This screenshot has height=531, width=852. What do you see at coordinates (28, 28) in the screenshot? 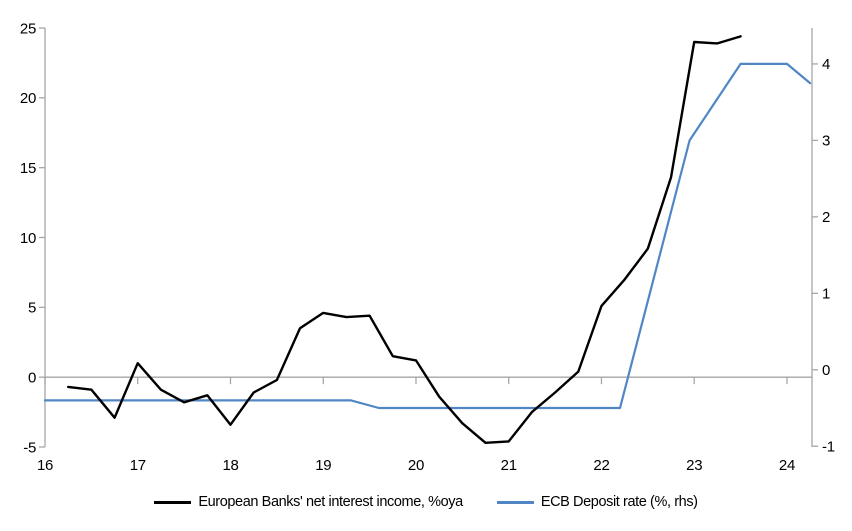
I see `left-axis-tick-label: 25` at bounding box center [28, 28].